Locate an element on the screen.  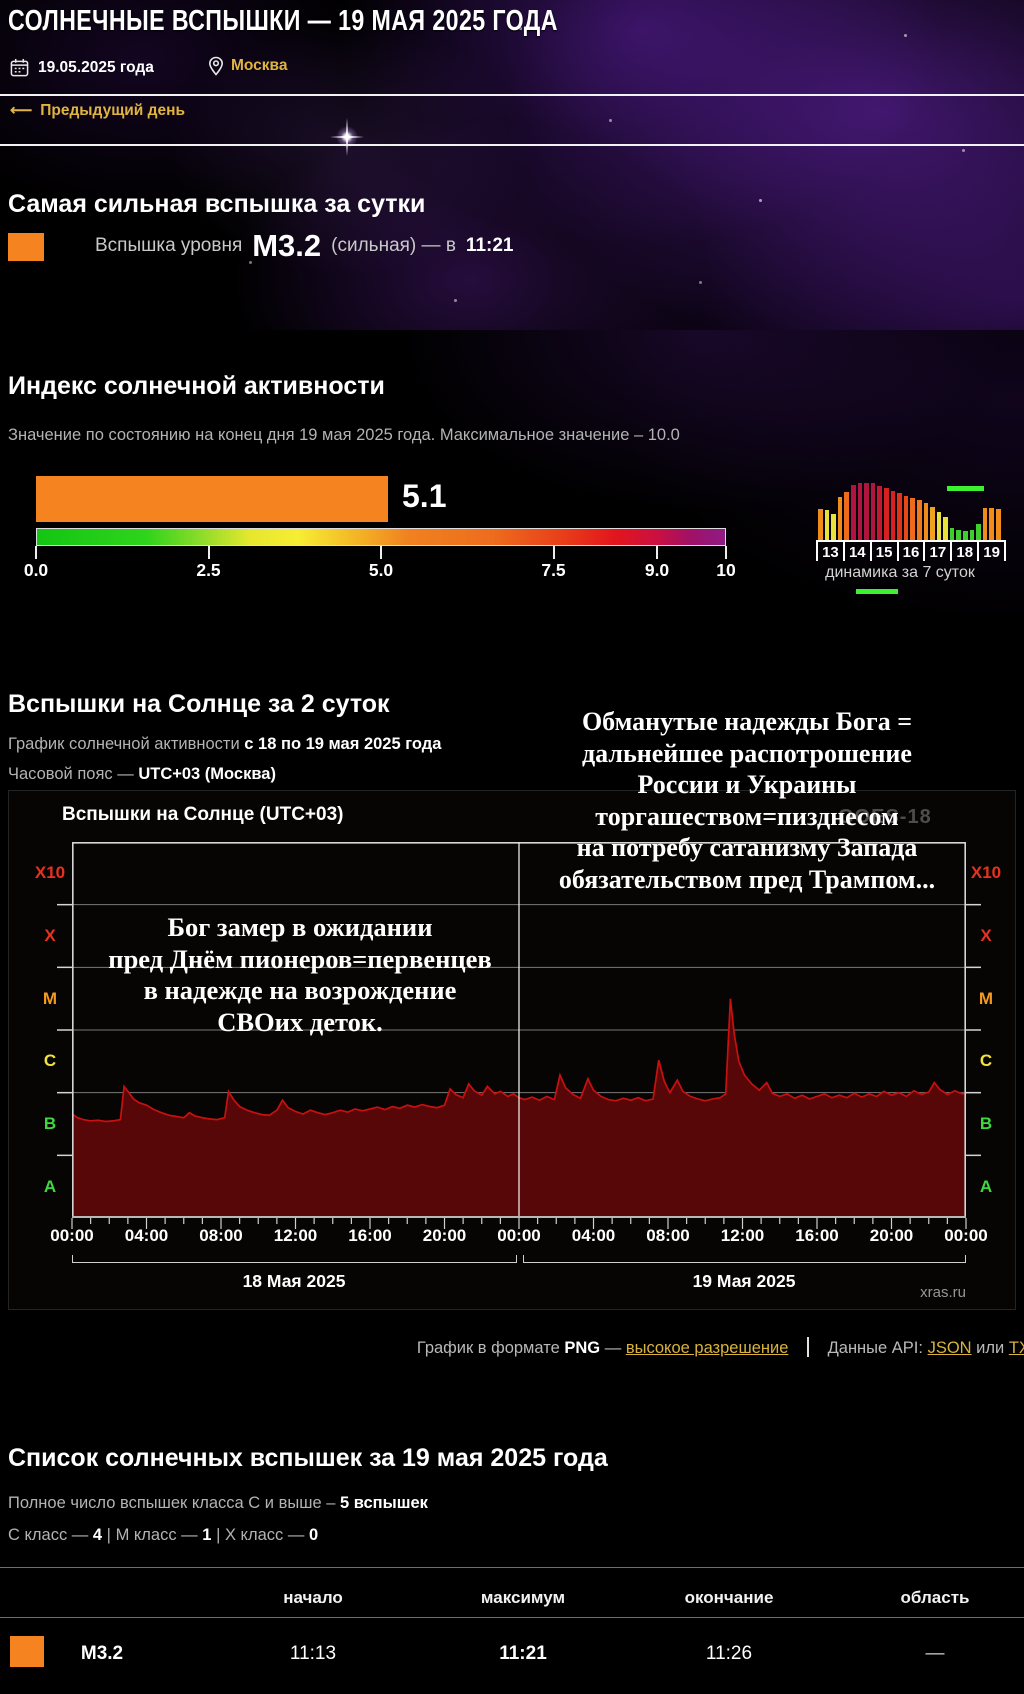
m-class-count: 1 is located at coordinates (207, 1535).